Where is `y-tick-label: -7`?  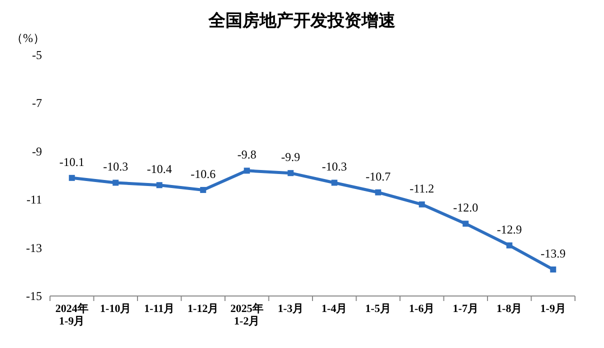
y-tick-label: -7 is located at coordinates (37, 103).